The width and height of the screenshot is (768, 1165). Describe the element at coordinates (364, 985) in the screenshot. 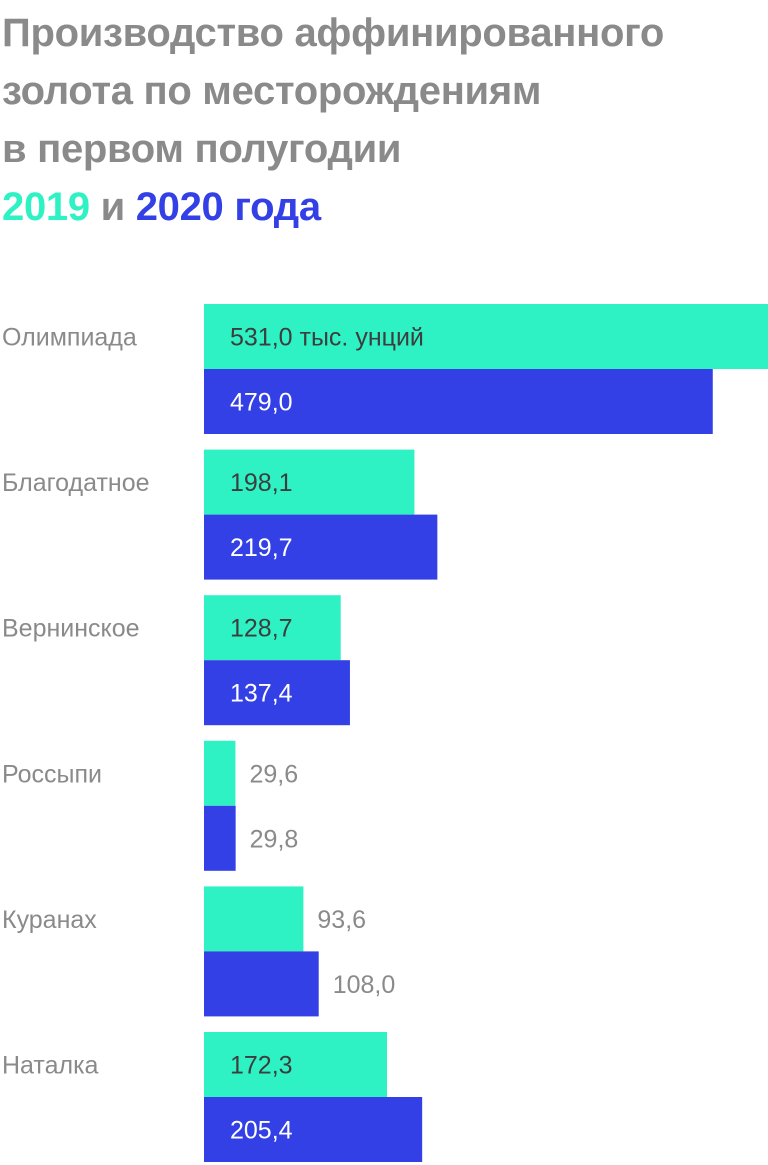

I see `data-label-2020: 108,0` at that location.